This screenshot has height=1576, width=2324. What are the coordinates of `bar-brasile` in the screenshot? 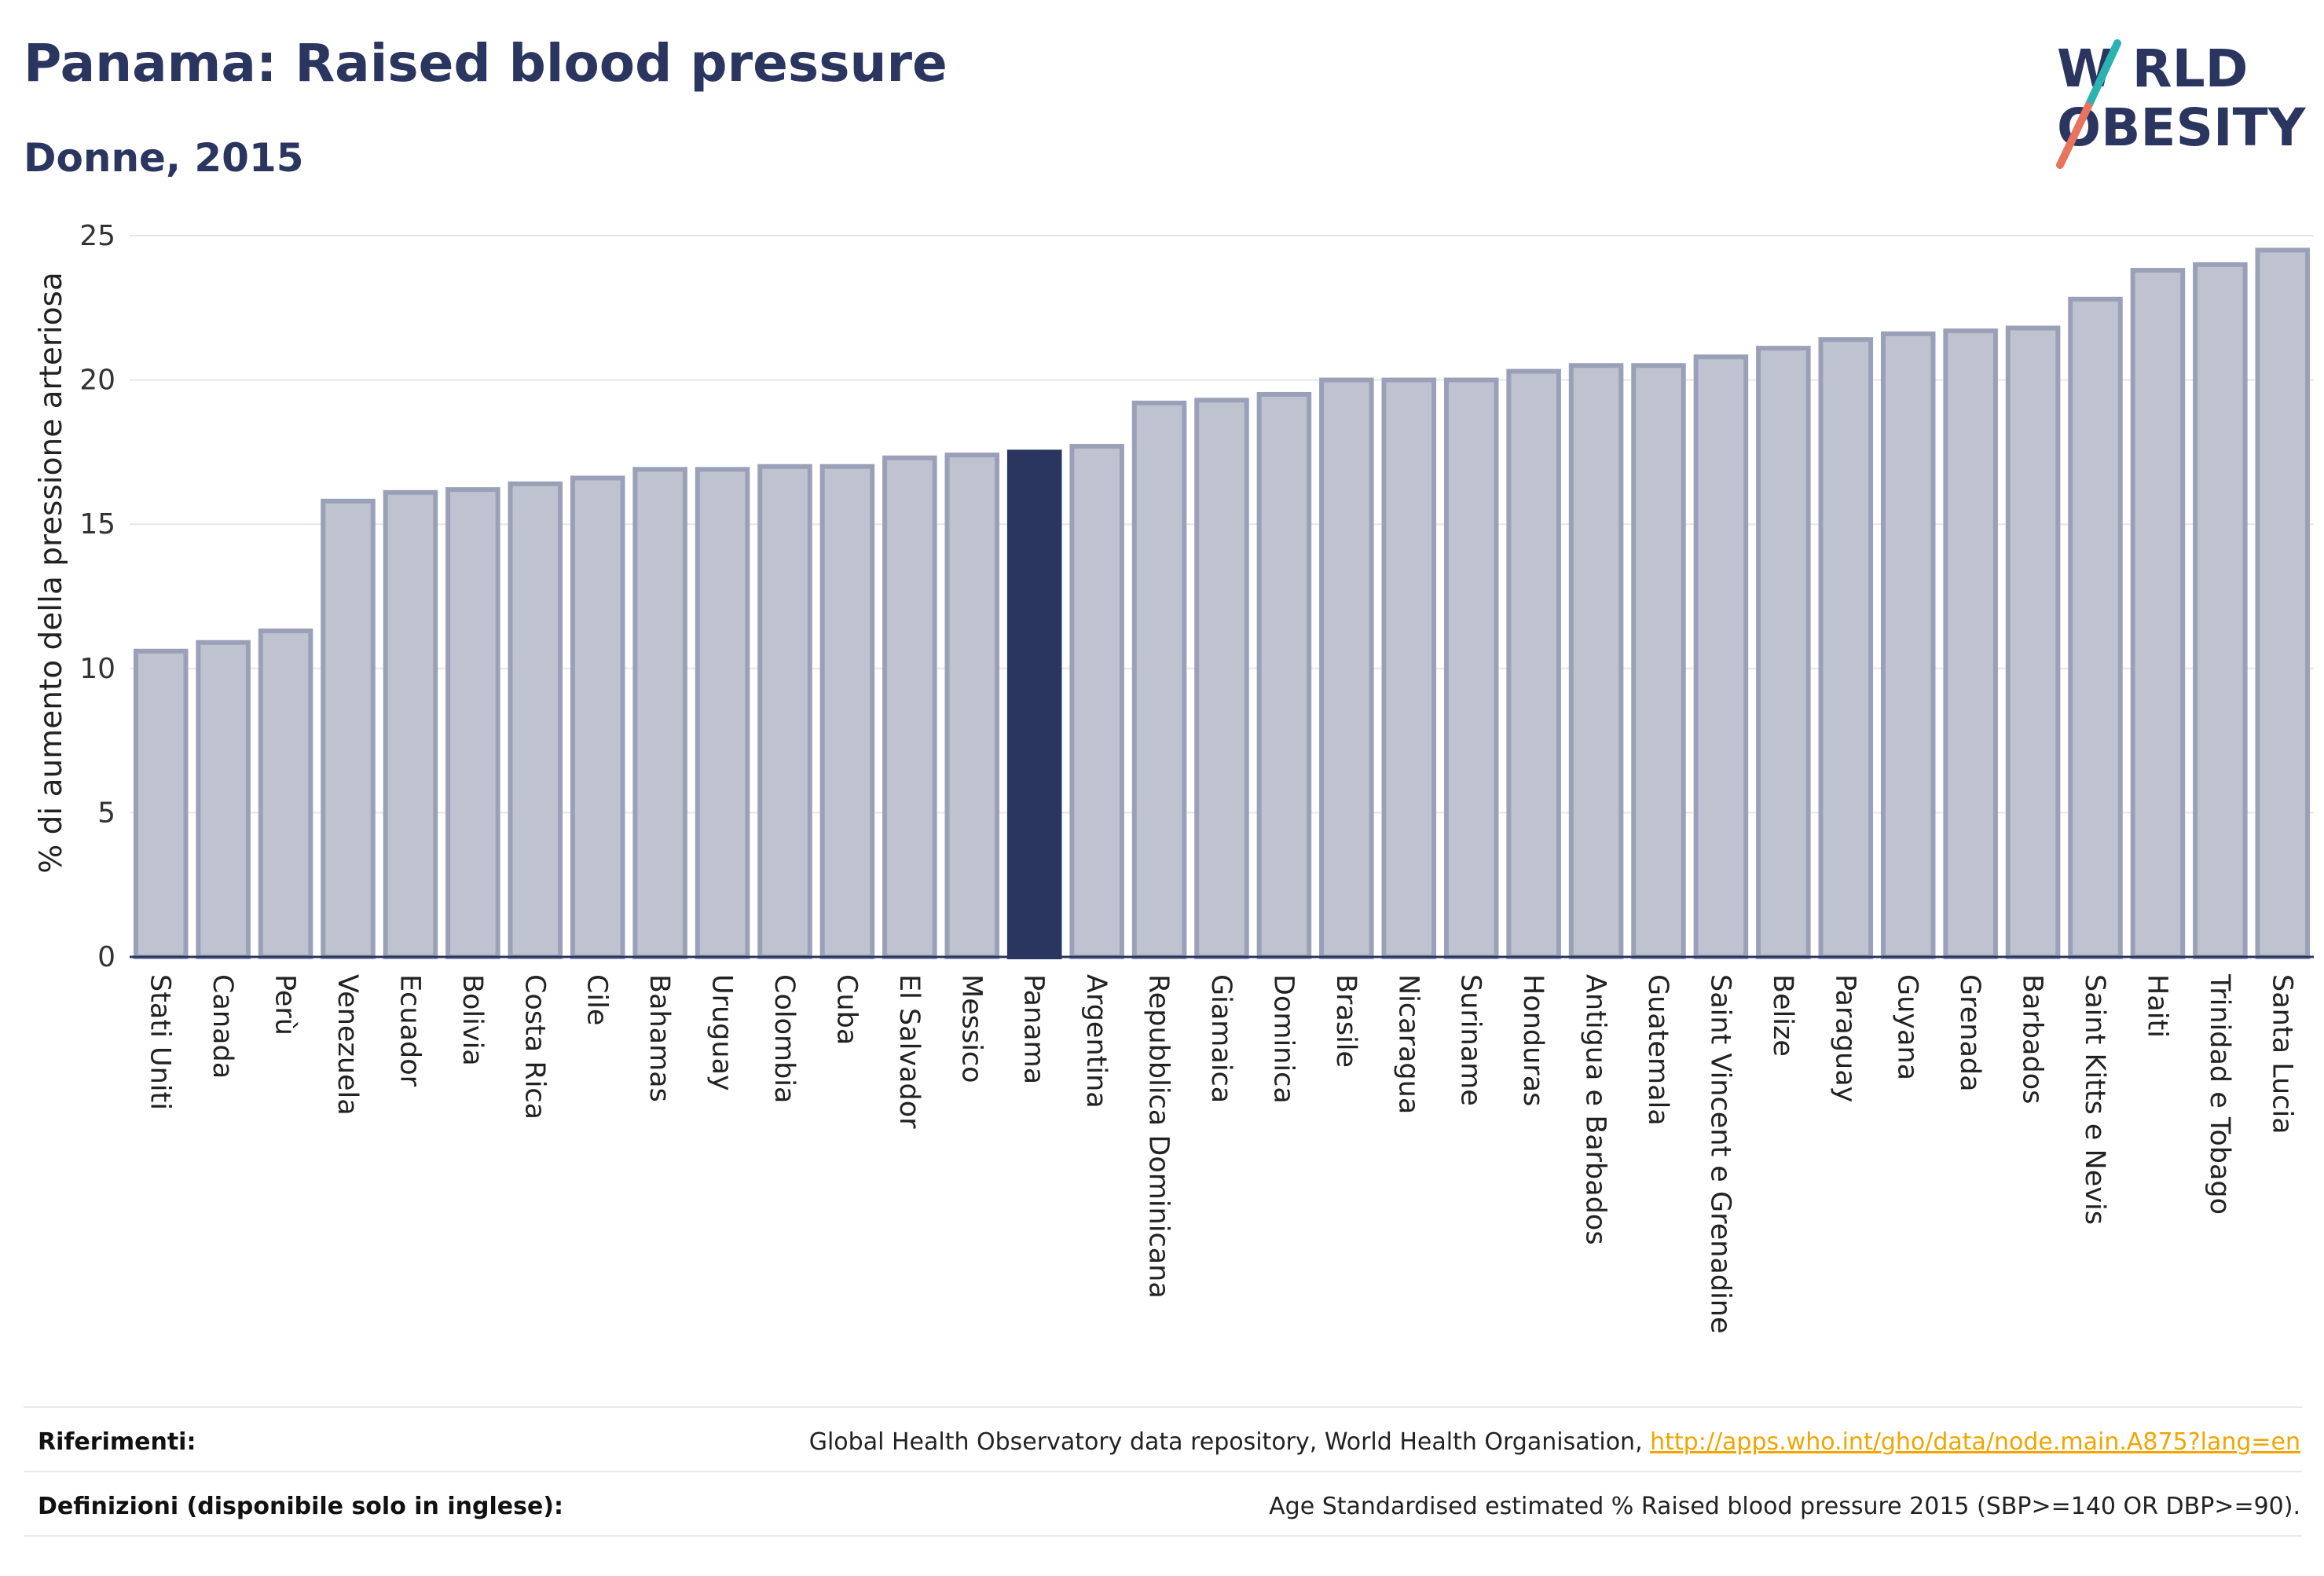 It's located at (1346, 668).